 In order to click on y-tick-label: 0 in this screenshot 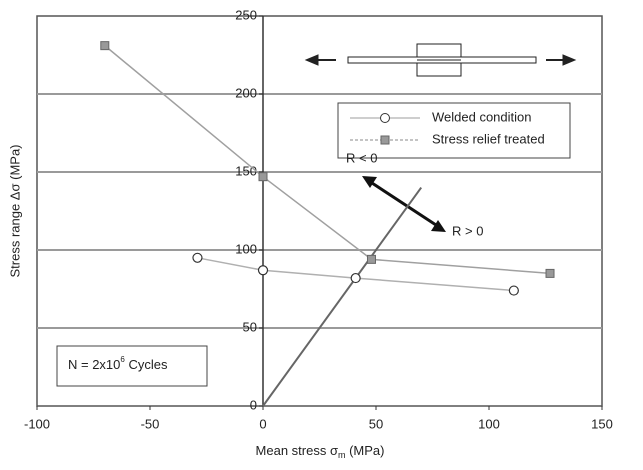, I will do `click(253, 404)`.